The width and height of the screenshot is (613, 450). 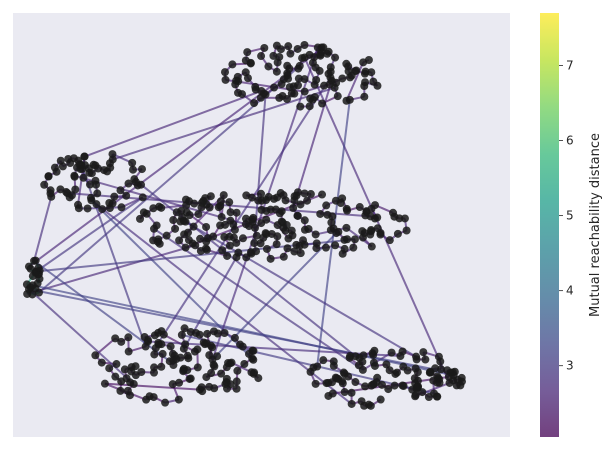 I want to click on colorbar-tick-label: 3, so click(x=570, y=366).